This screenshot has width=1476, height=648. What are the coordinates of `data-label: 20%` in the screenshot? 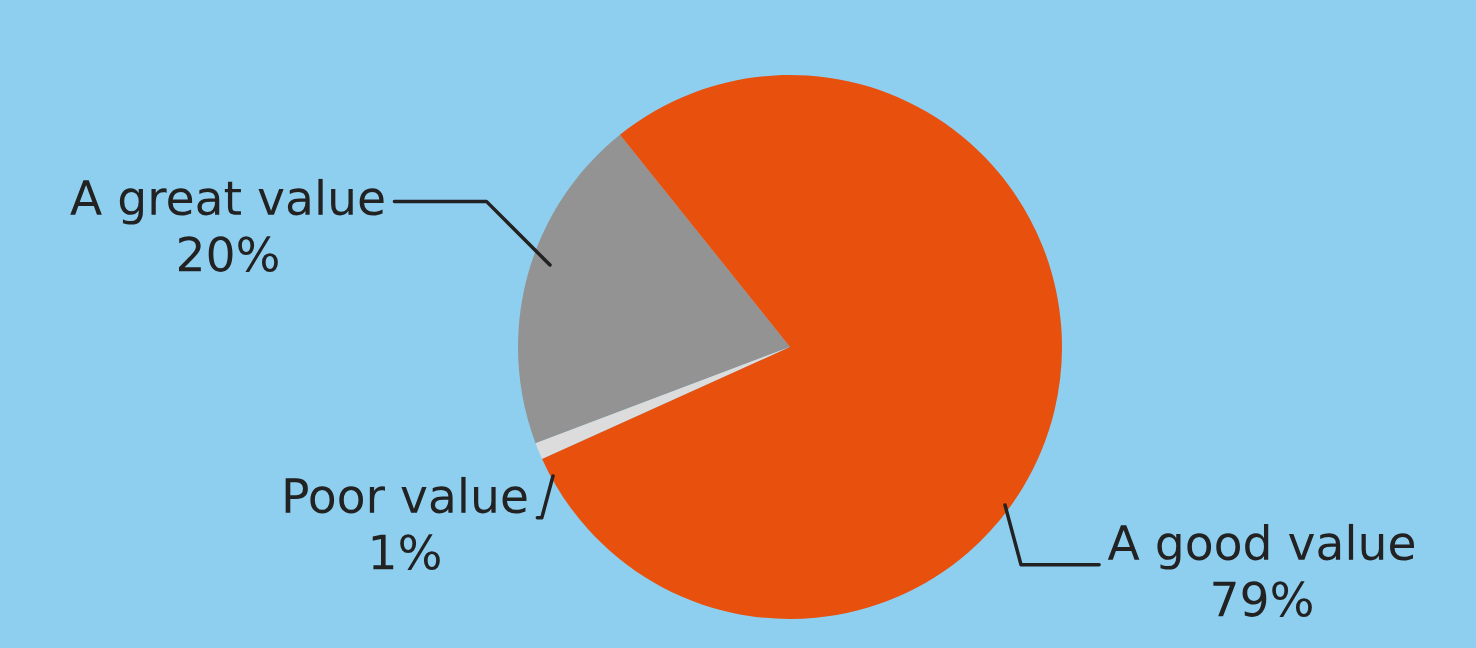 It's located at (228, 254).